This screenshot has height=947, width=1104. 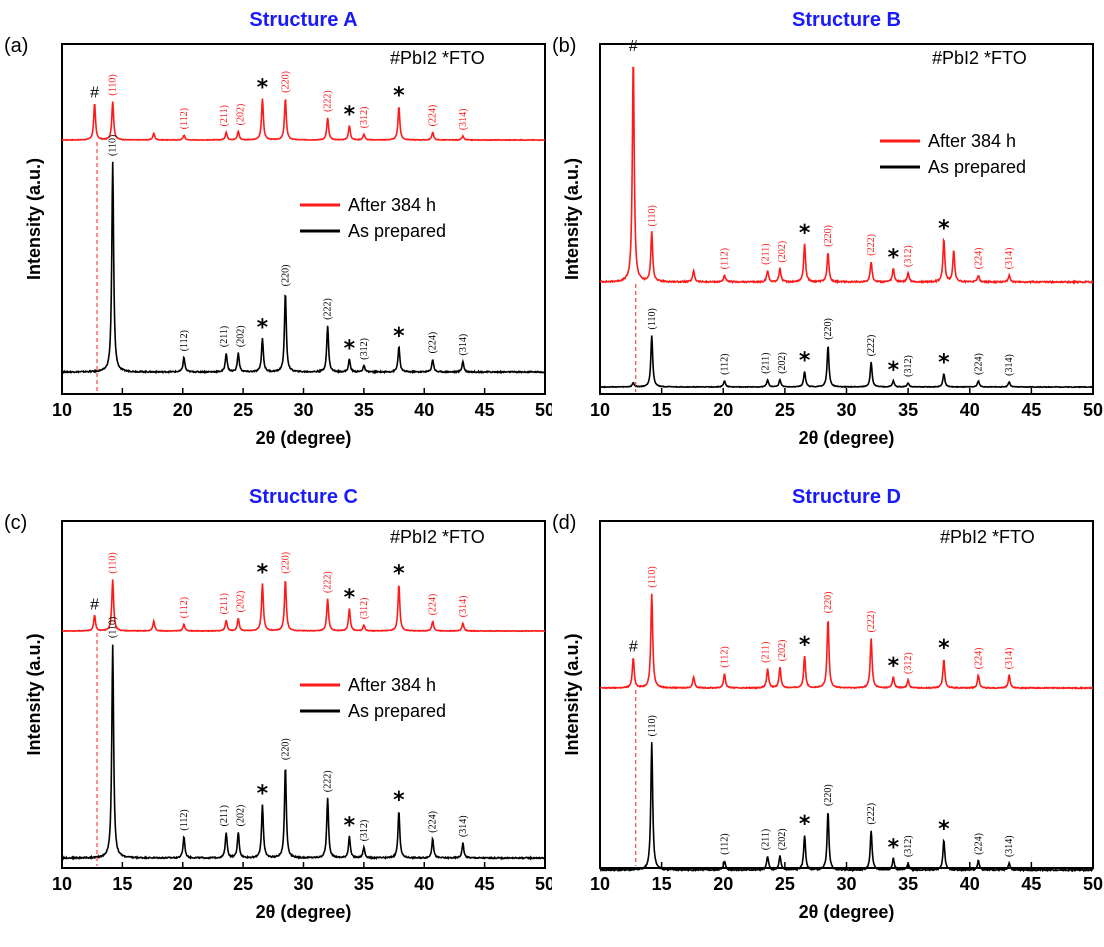 I want to click on panel-label: (b), so click(x=564, y=46).